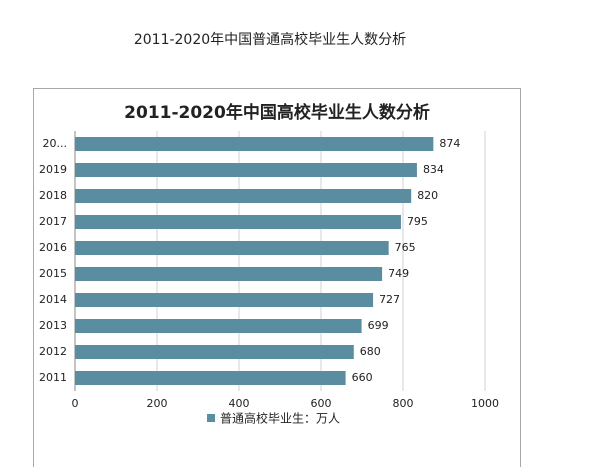 This screenshot has height=471, width=591. Describe the element at coordinates (53, 195) in the screenshot. I see `y-tick-label: 2018` at that location.